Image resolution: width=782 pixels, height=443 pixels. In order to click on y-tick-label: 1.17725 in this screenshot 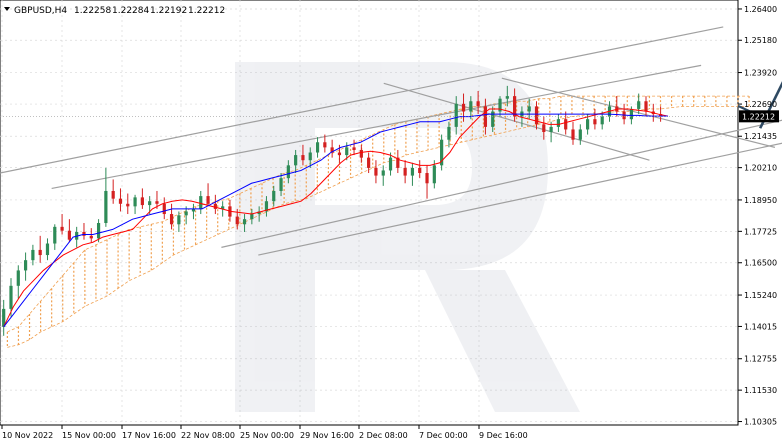, I will do `click(760, 231)`.